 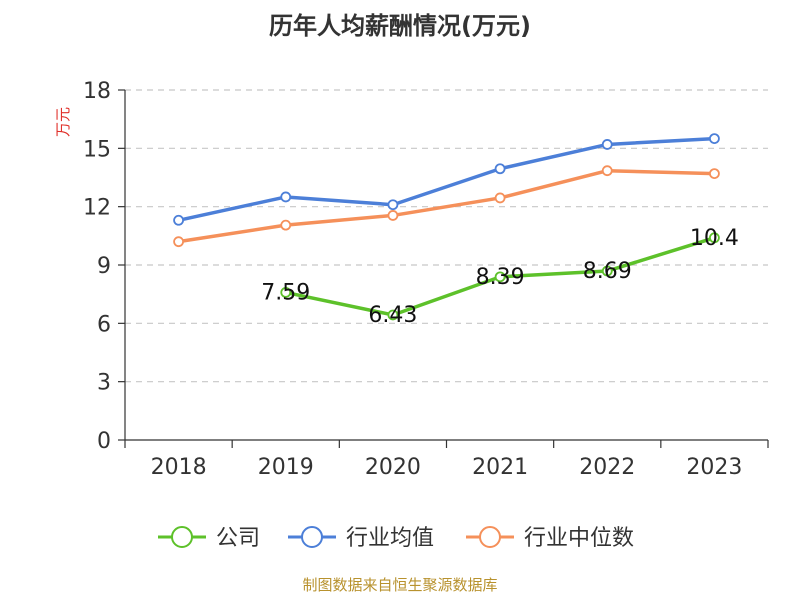 I want to click on data-label: 10.4, so click(x=714, y=238).